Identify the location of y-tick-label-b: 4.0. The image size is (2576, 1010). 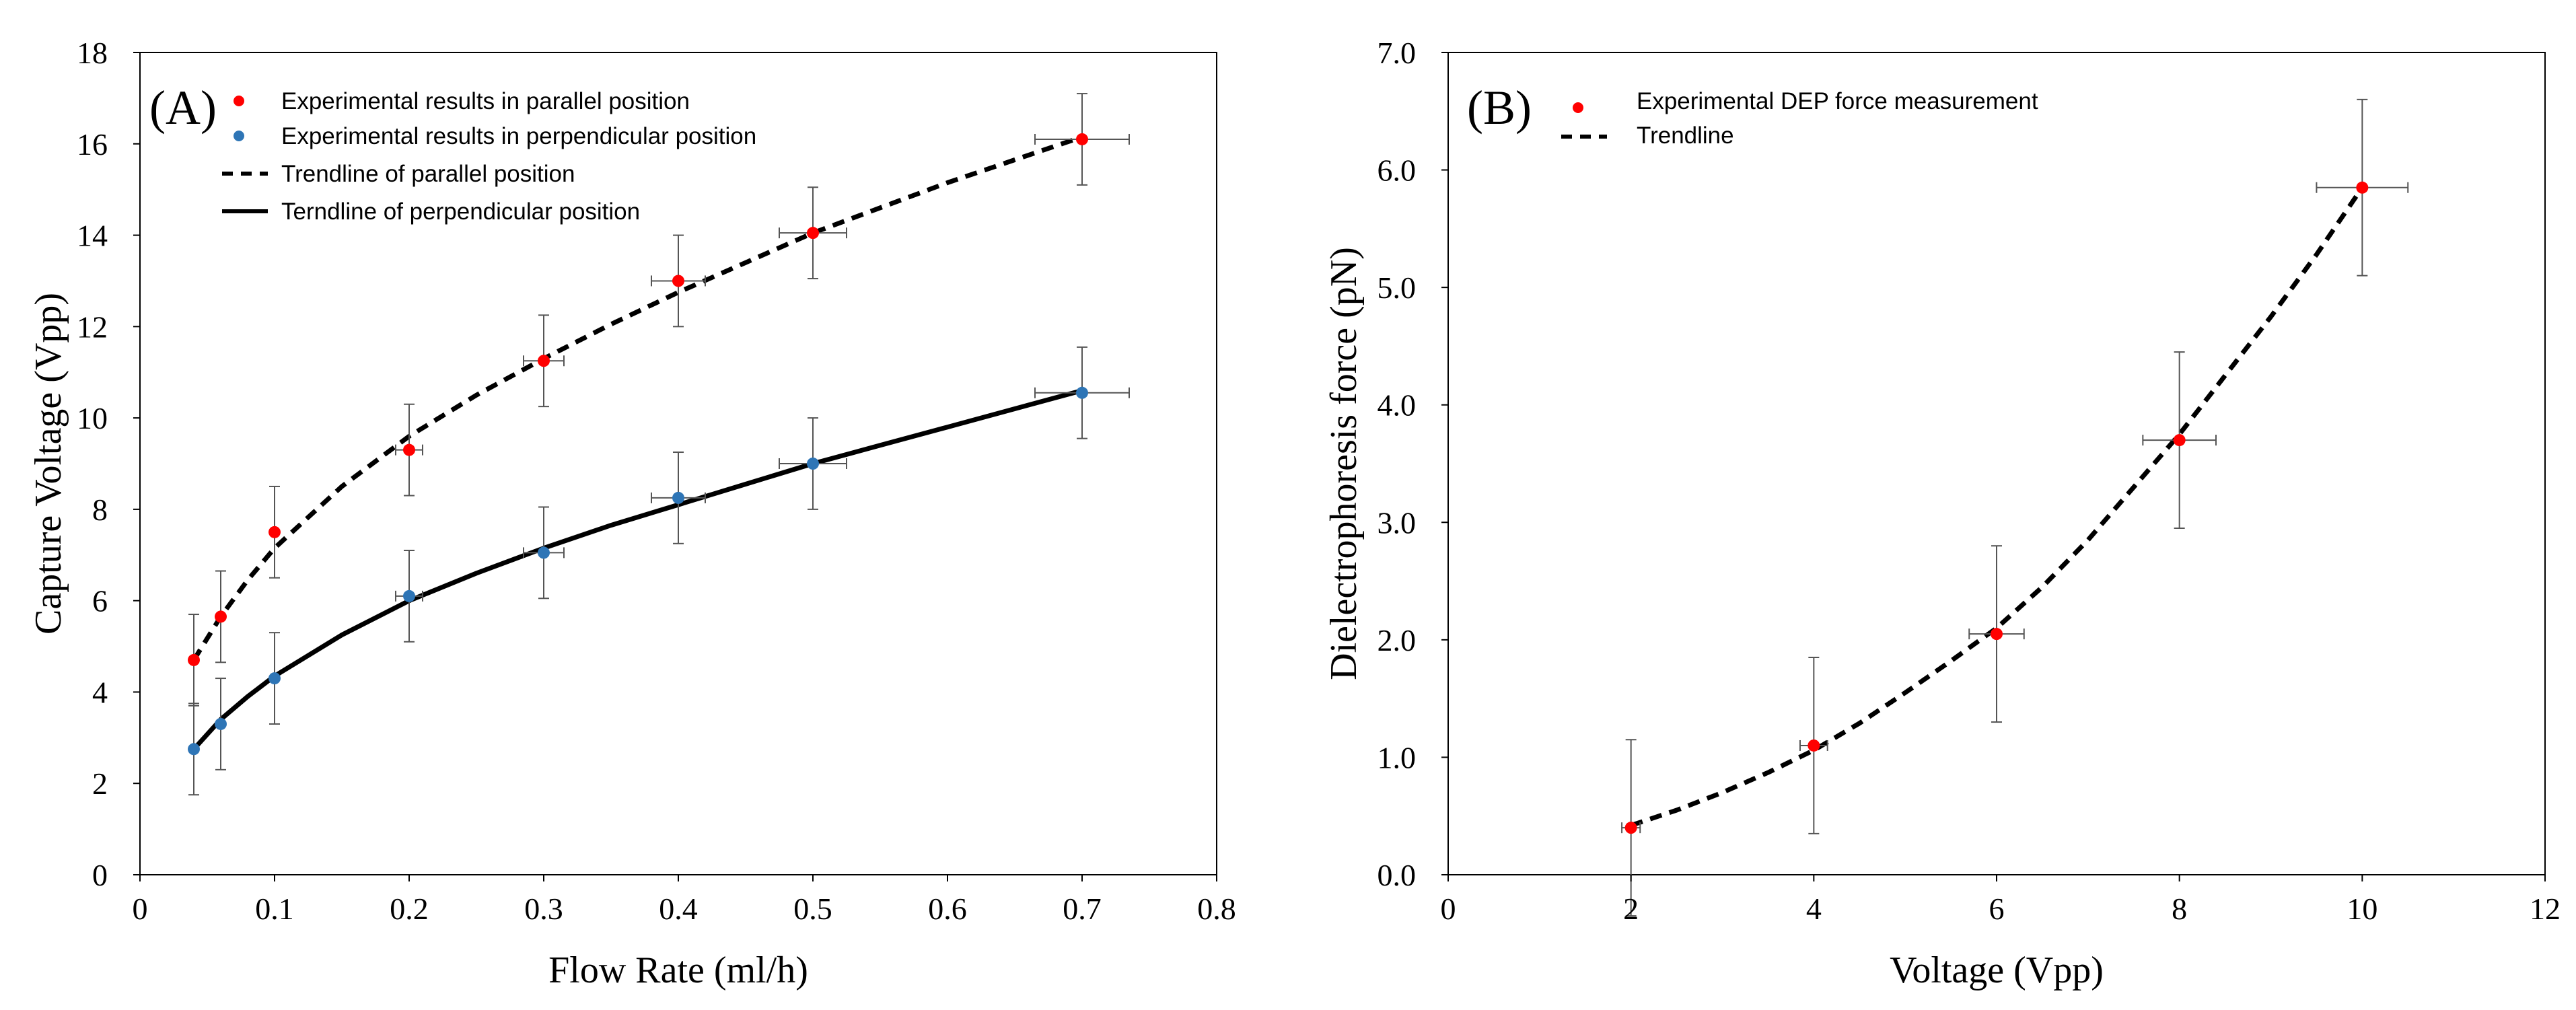
(1397, 405).